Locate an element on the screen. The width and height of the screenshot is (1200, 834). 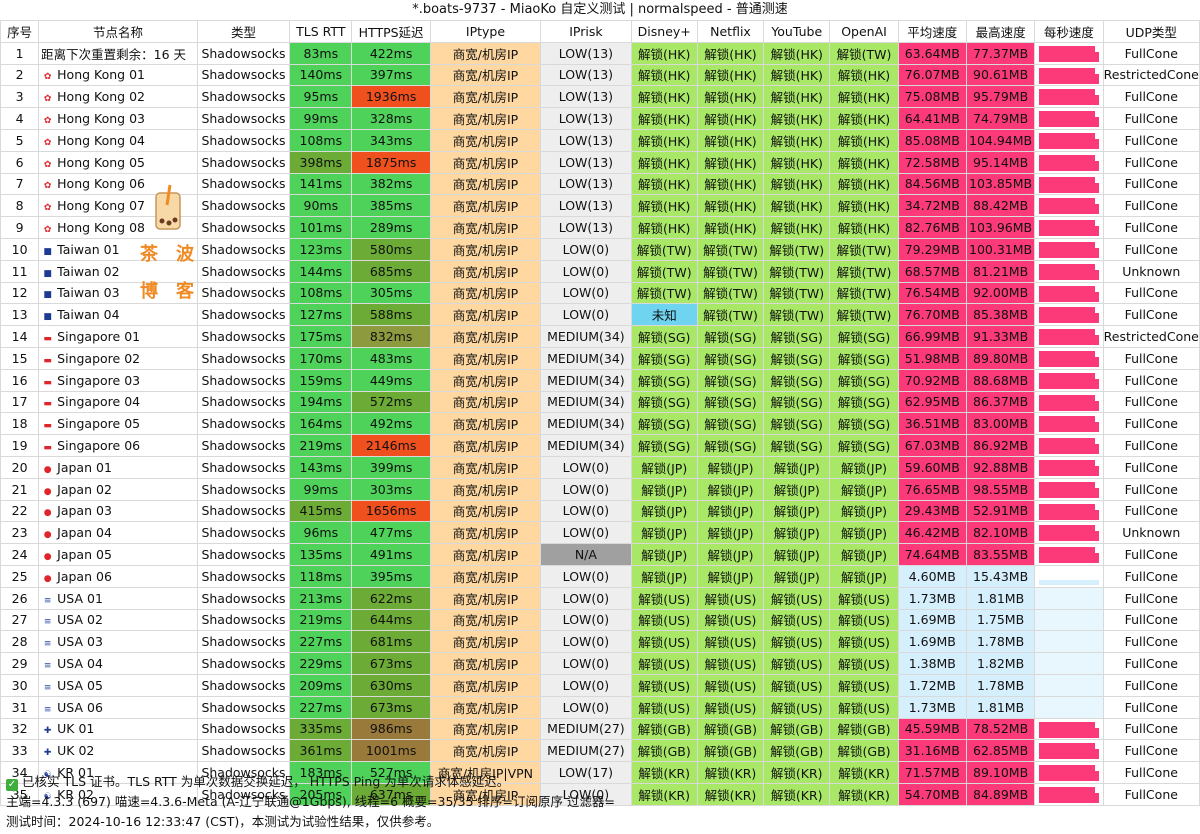
ip-risk: MEDIUM(27) is located at coordinates (586, 729).